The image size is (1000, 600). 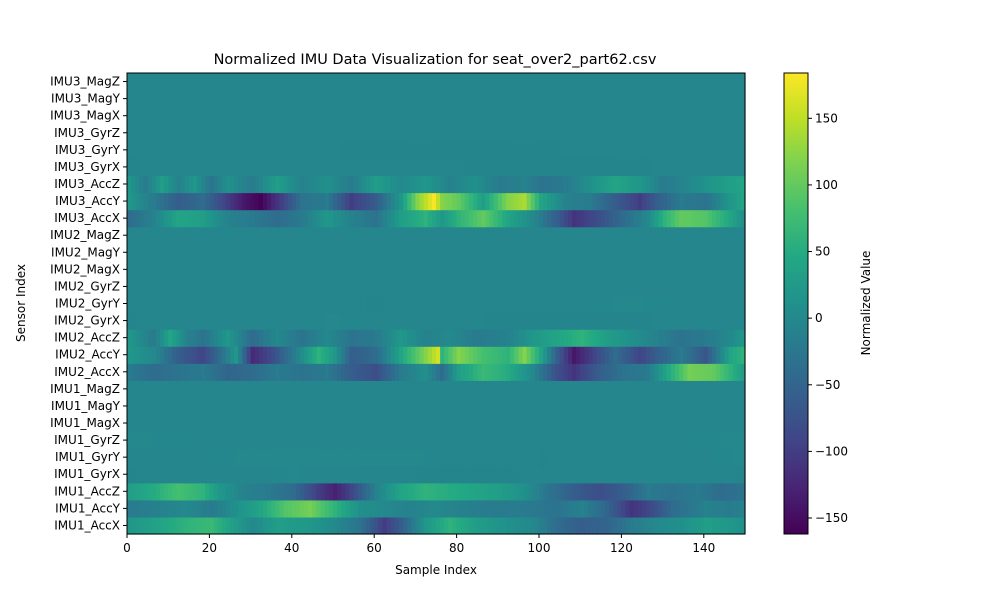 I want to click on heatmap-row-IMU3_GyrX, so click(x=436, y=167).